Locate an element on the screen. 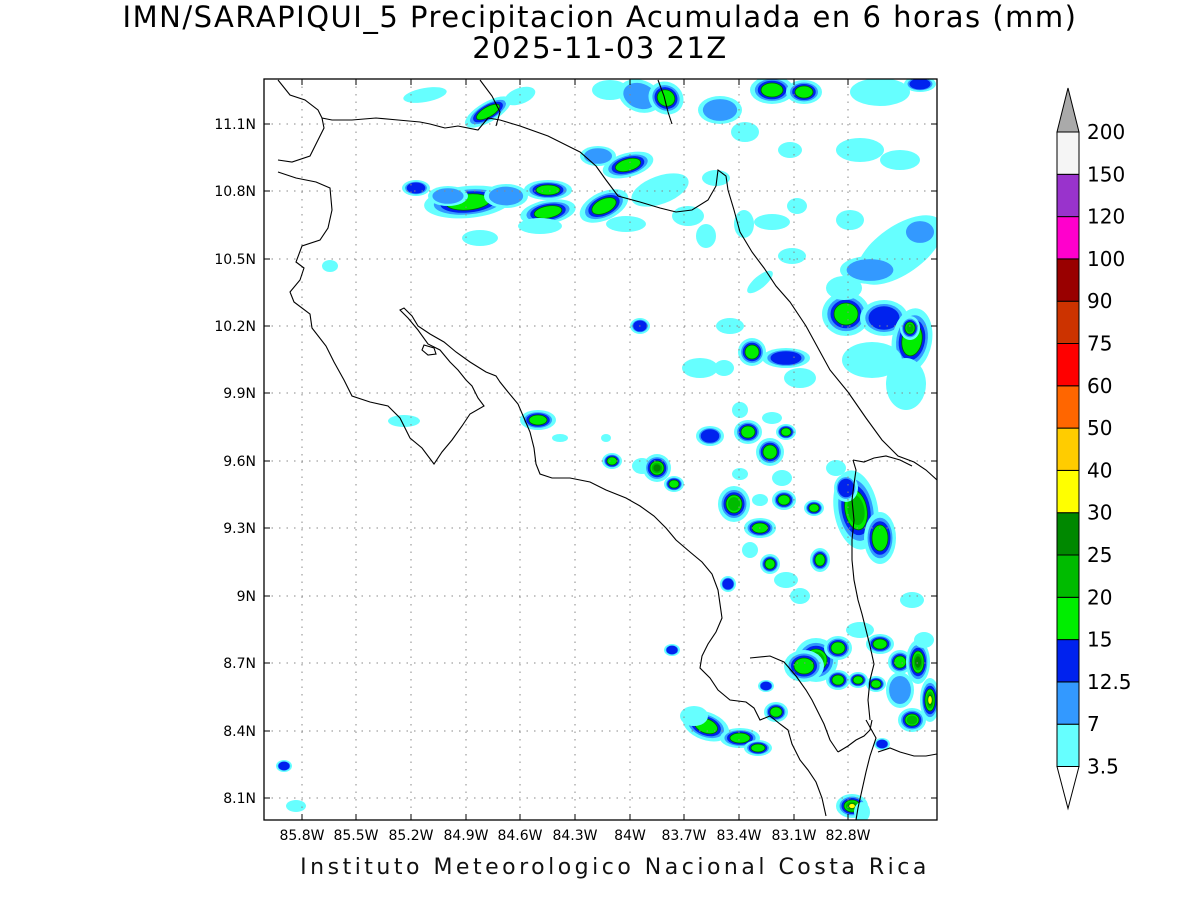  colorbar-label: 60 is located at coordinates (1099, 386).